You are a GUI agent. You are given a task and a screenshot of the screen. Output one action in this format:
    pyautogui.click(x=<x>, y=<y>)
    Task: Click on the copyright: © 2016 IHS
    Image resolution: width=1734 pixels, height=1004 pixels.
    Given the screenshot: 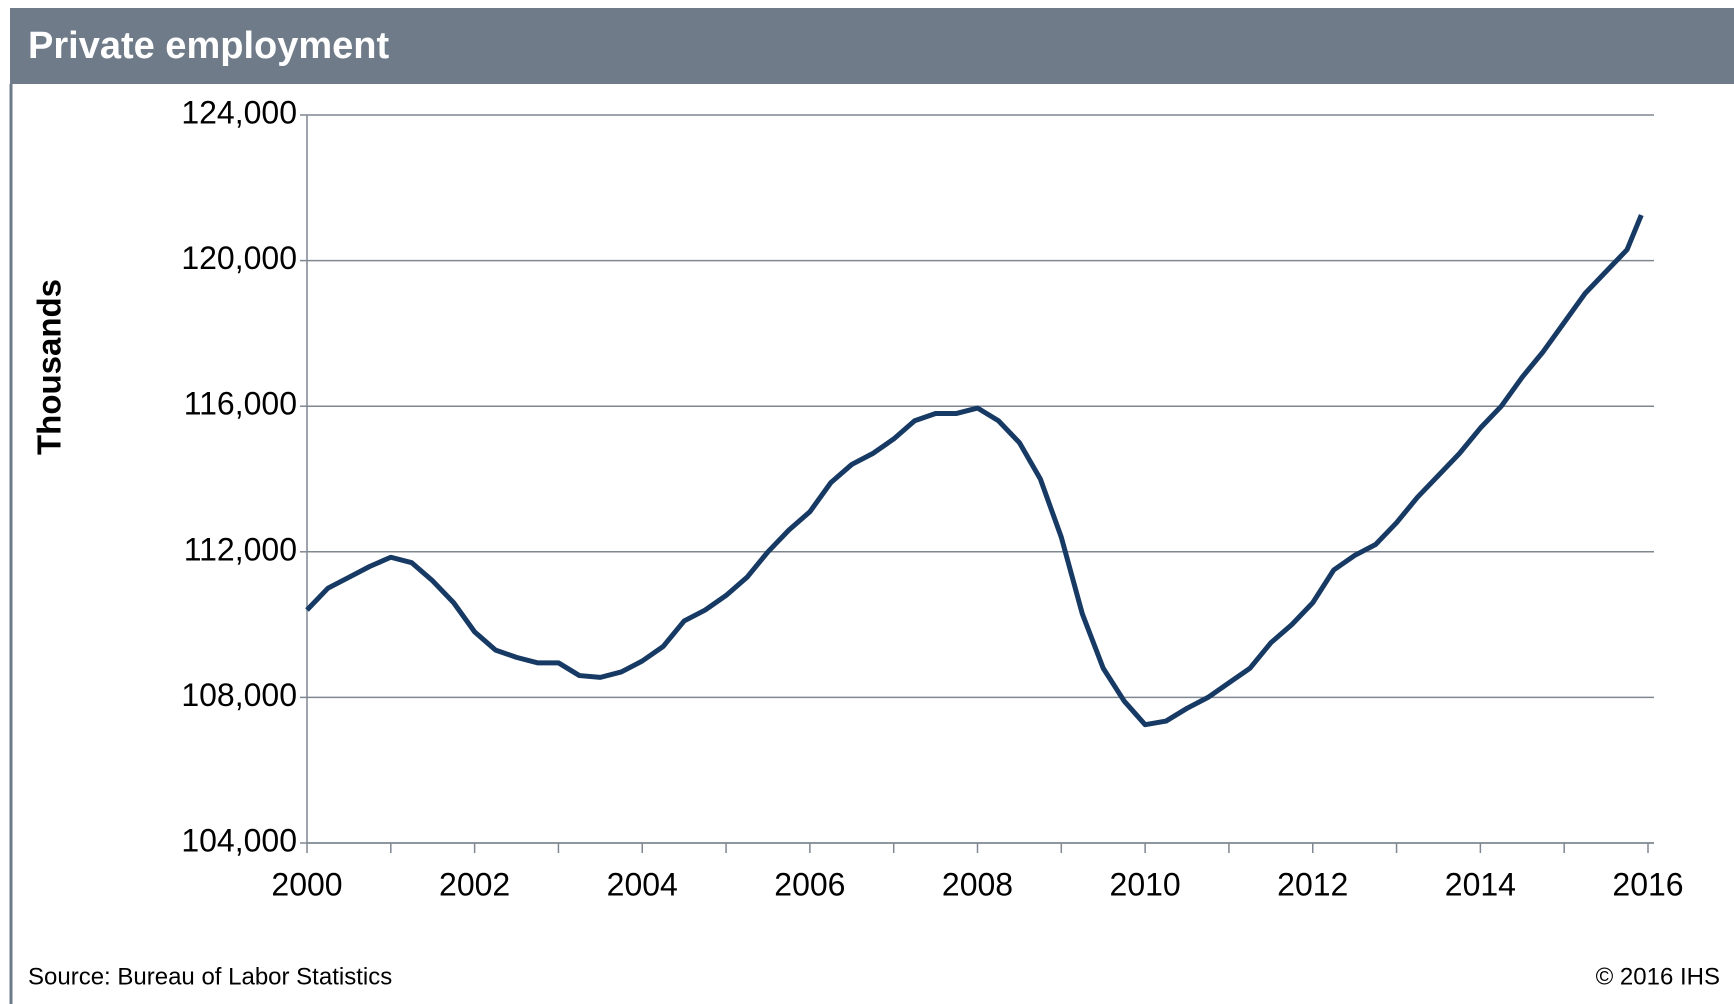 What is the action you would take?
    pyautogui.click(x=1658, y=976)
    